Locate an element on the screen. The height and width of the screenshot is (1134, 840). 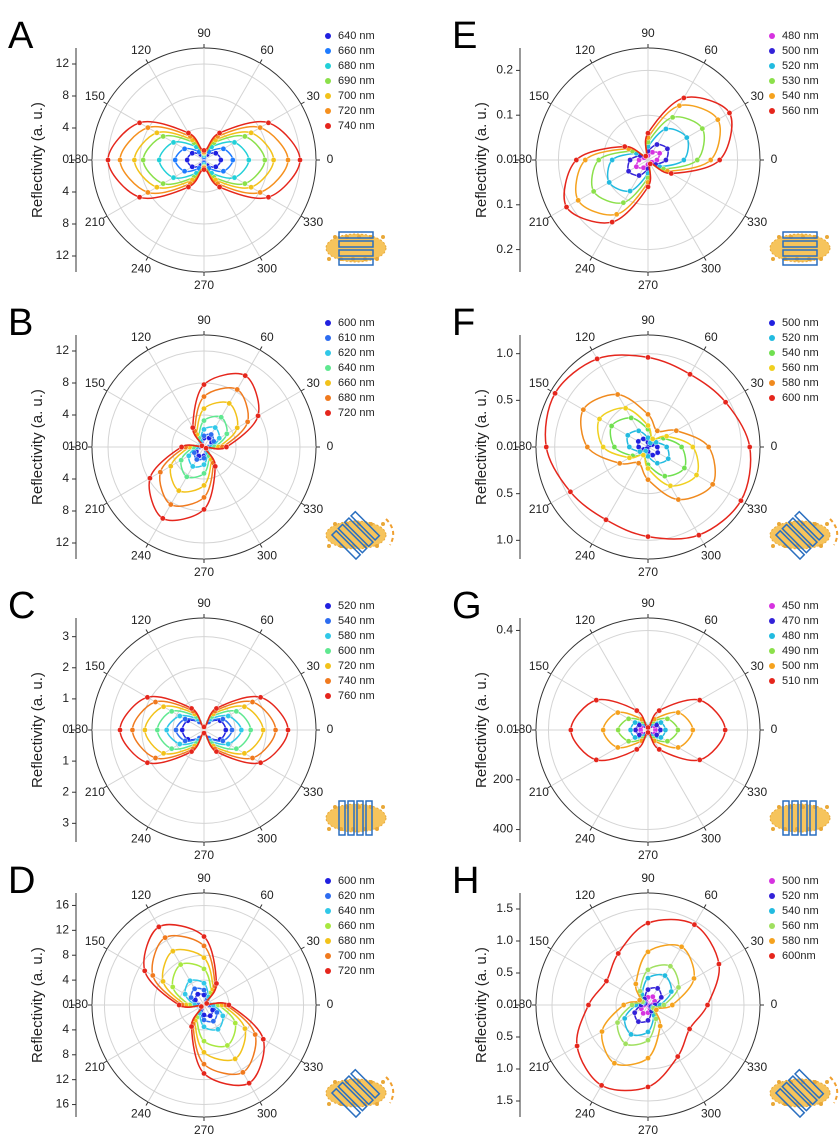
angle-label: 210 is located at coordinates (539, 1067).